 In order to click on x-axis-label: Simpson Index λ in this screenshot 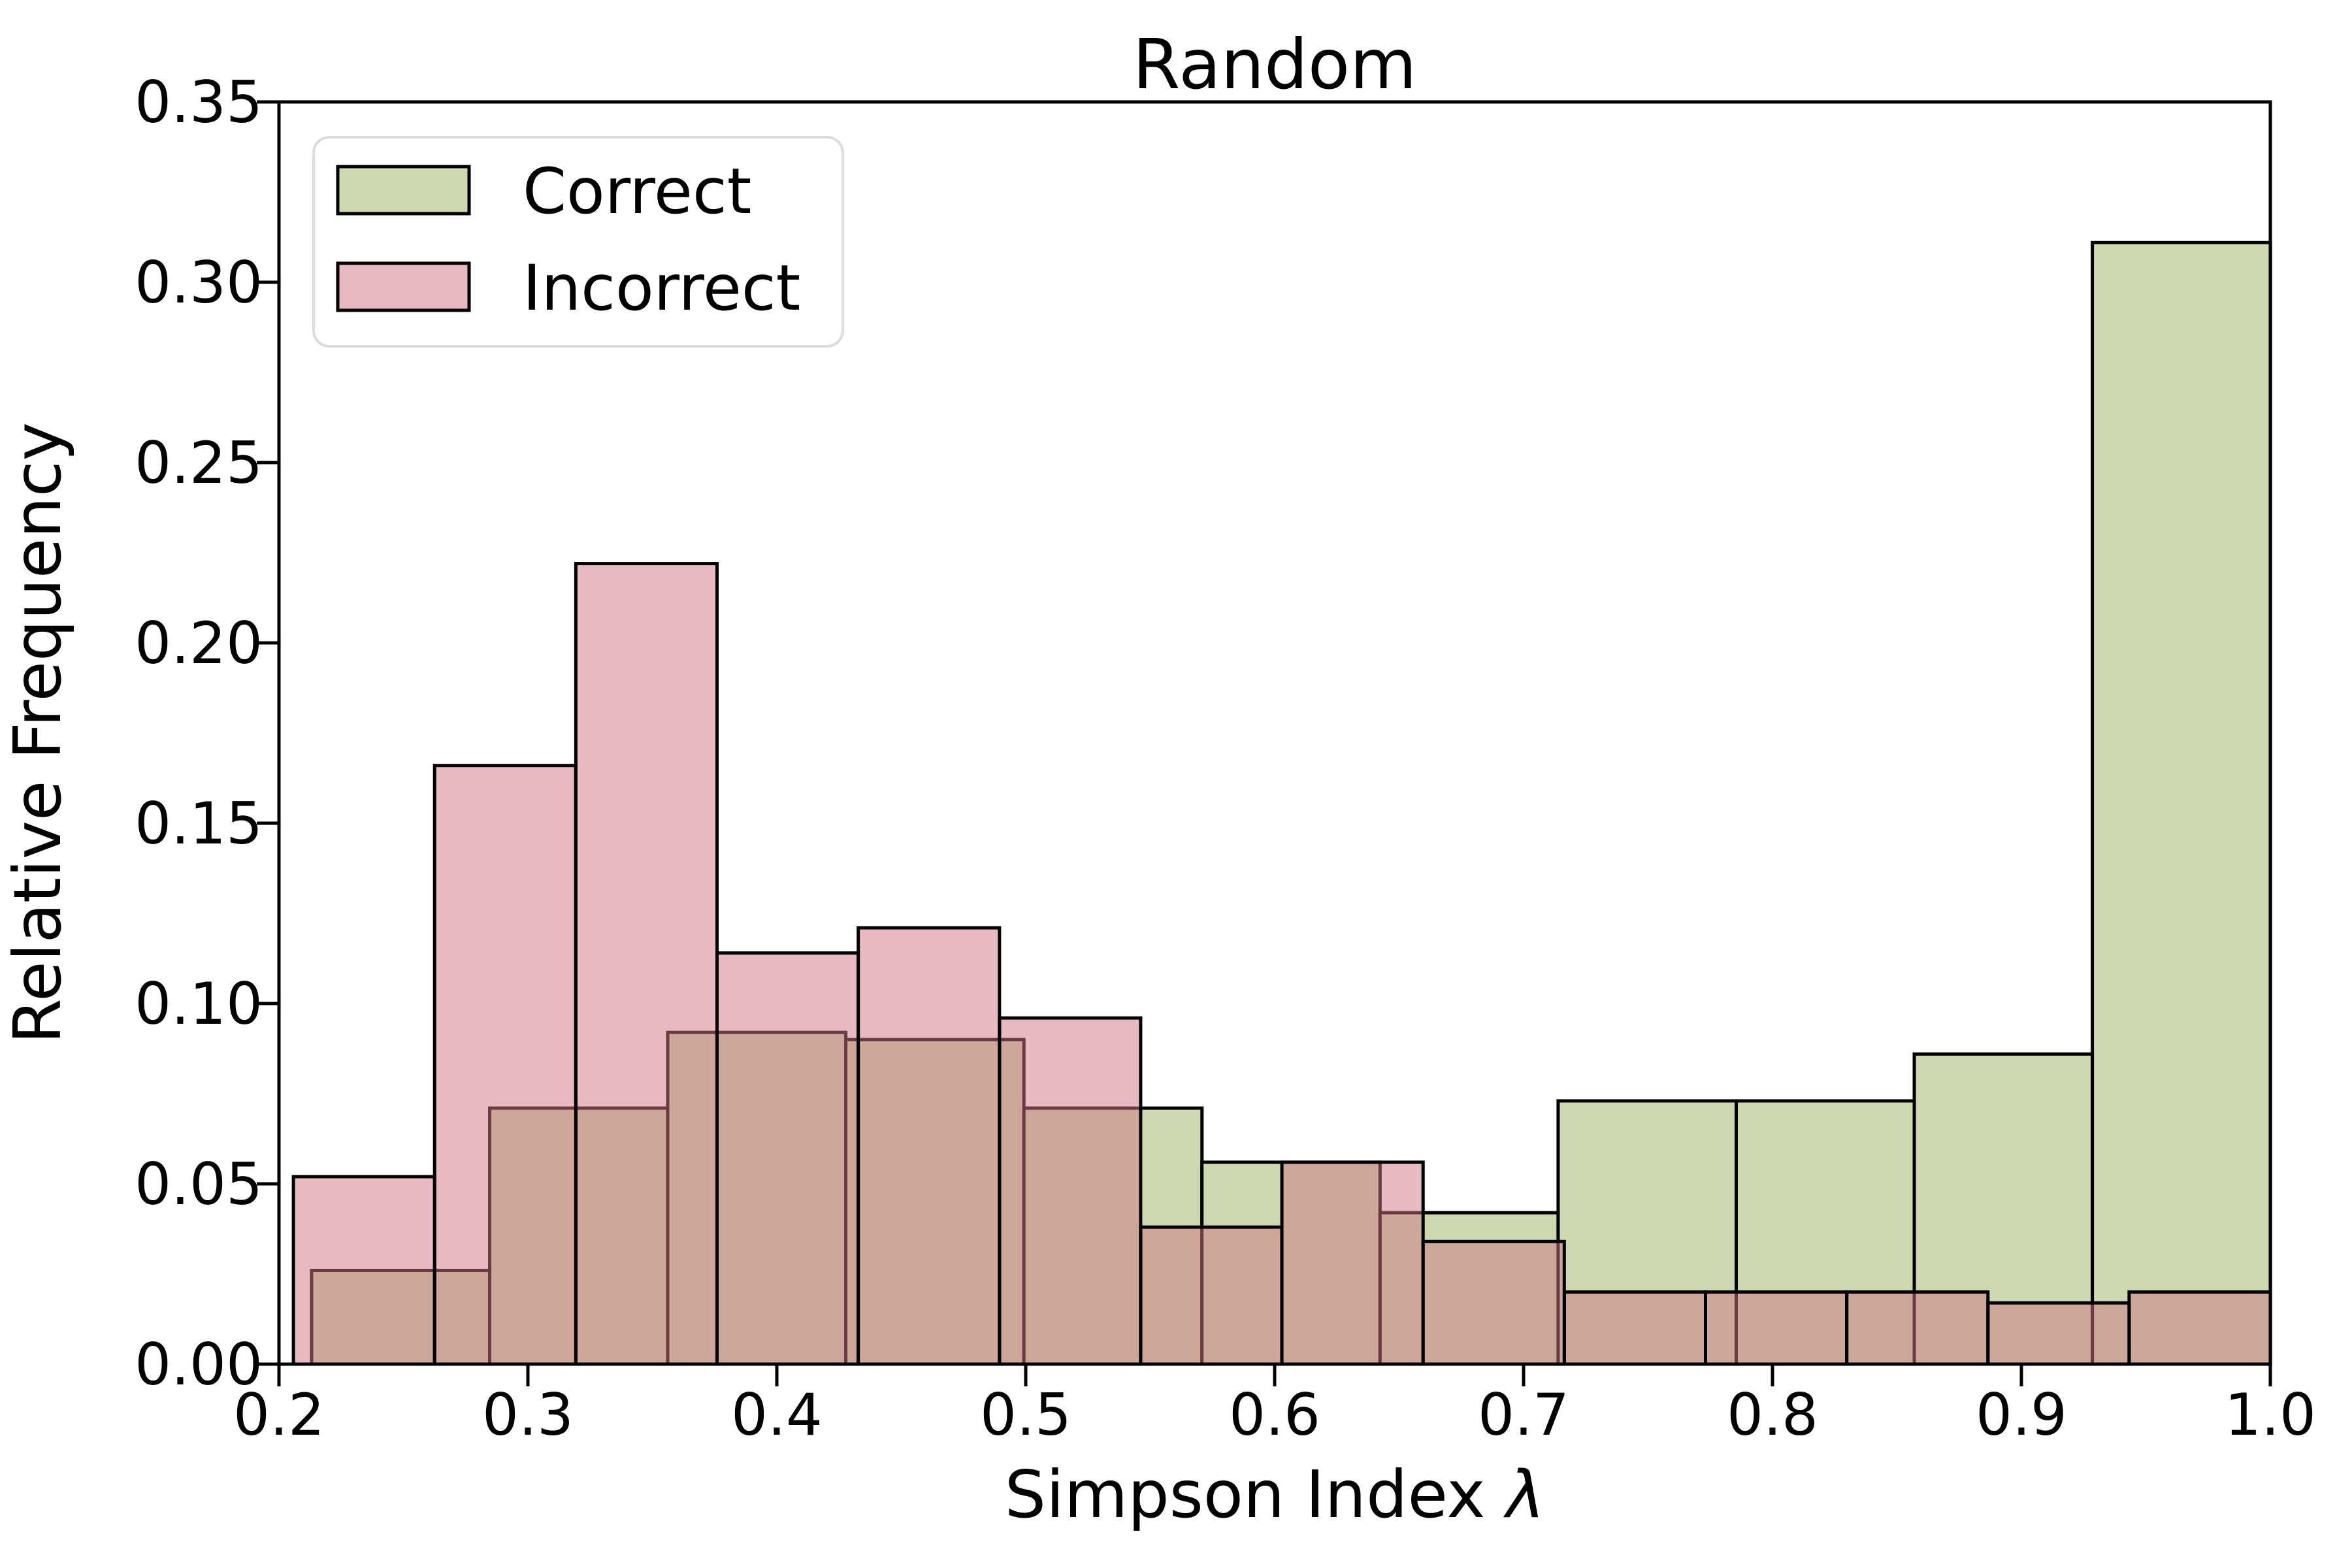, I will do `click(1275, 1494)`.